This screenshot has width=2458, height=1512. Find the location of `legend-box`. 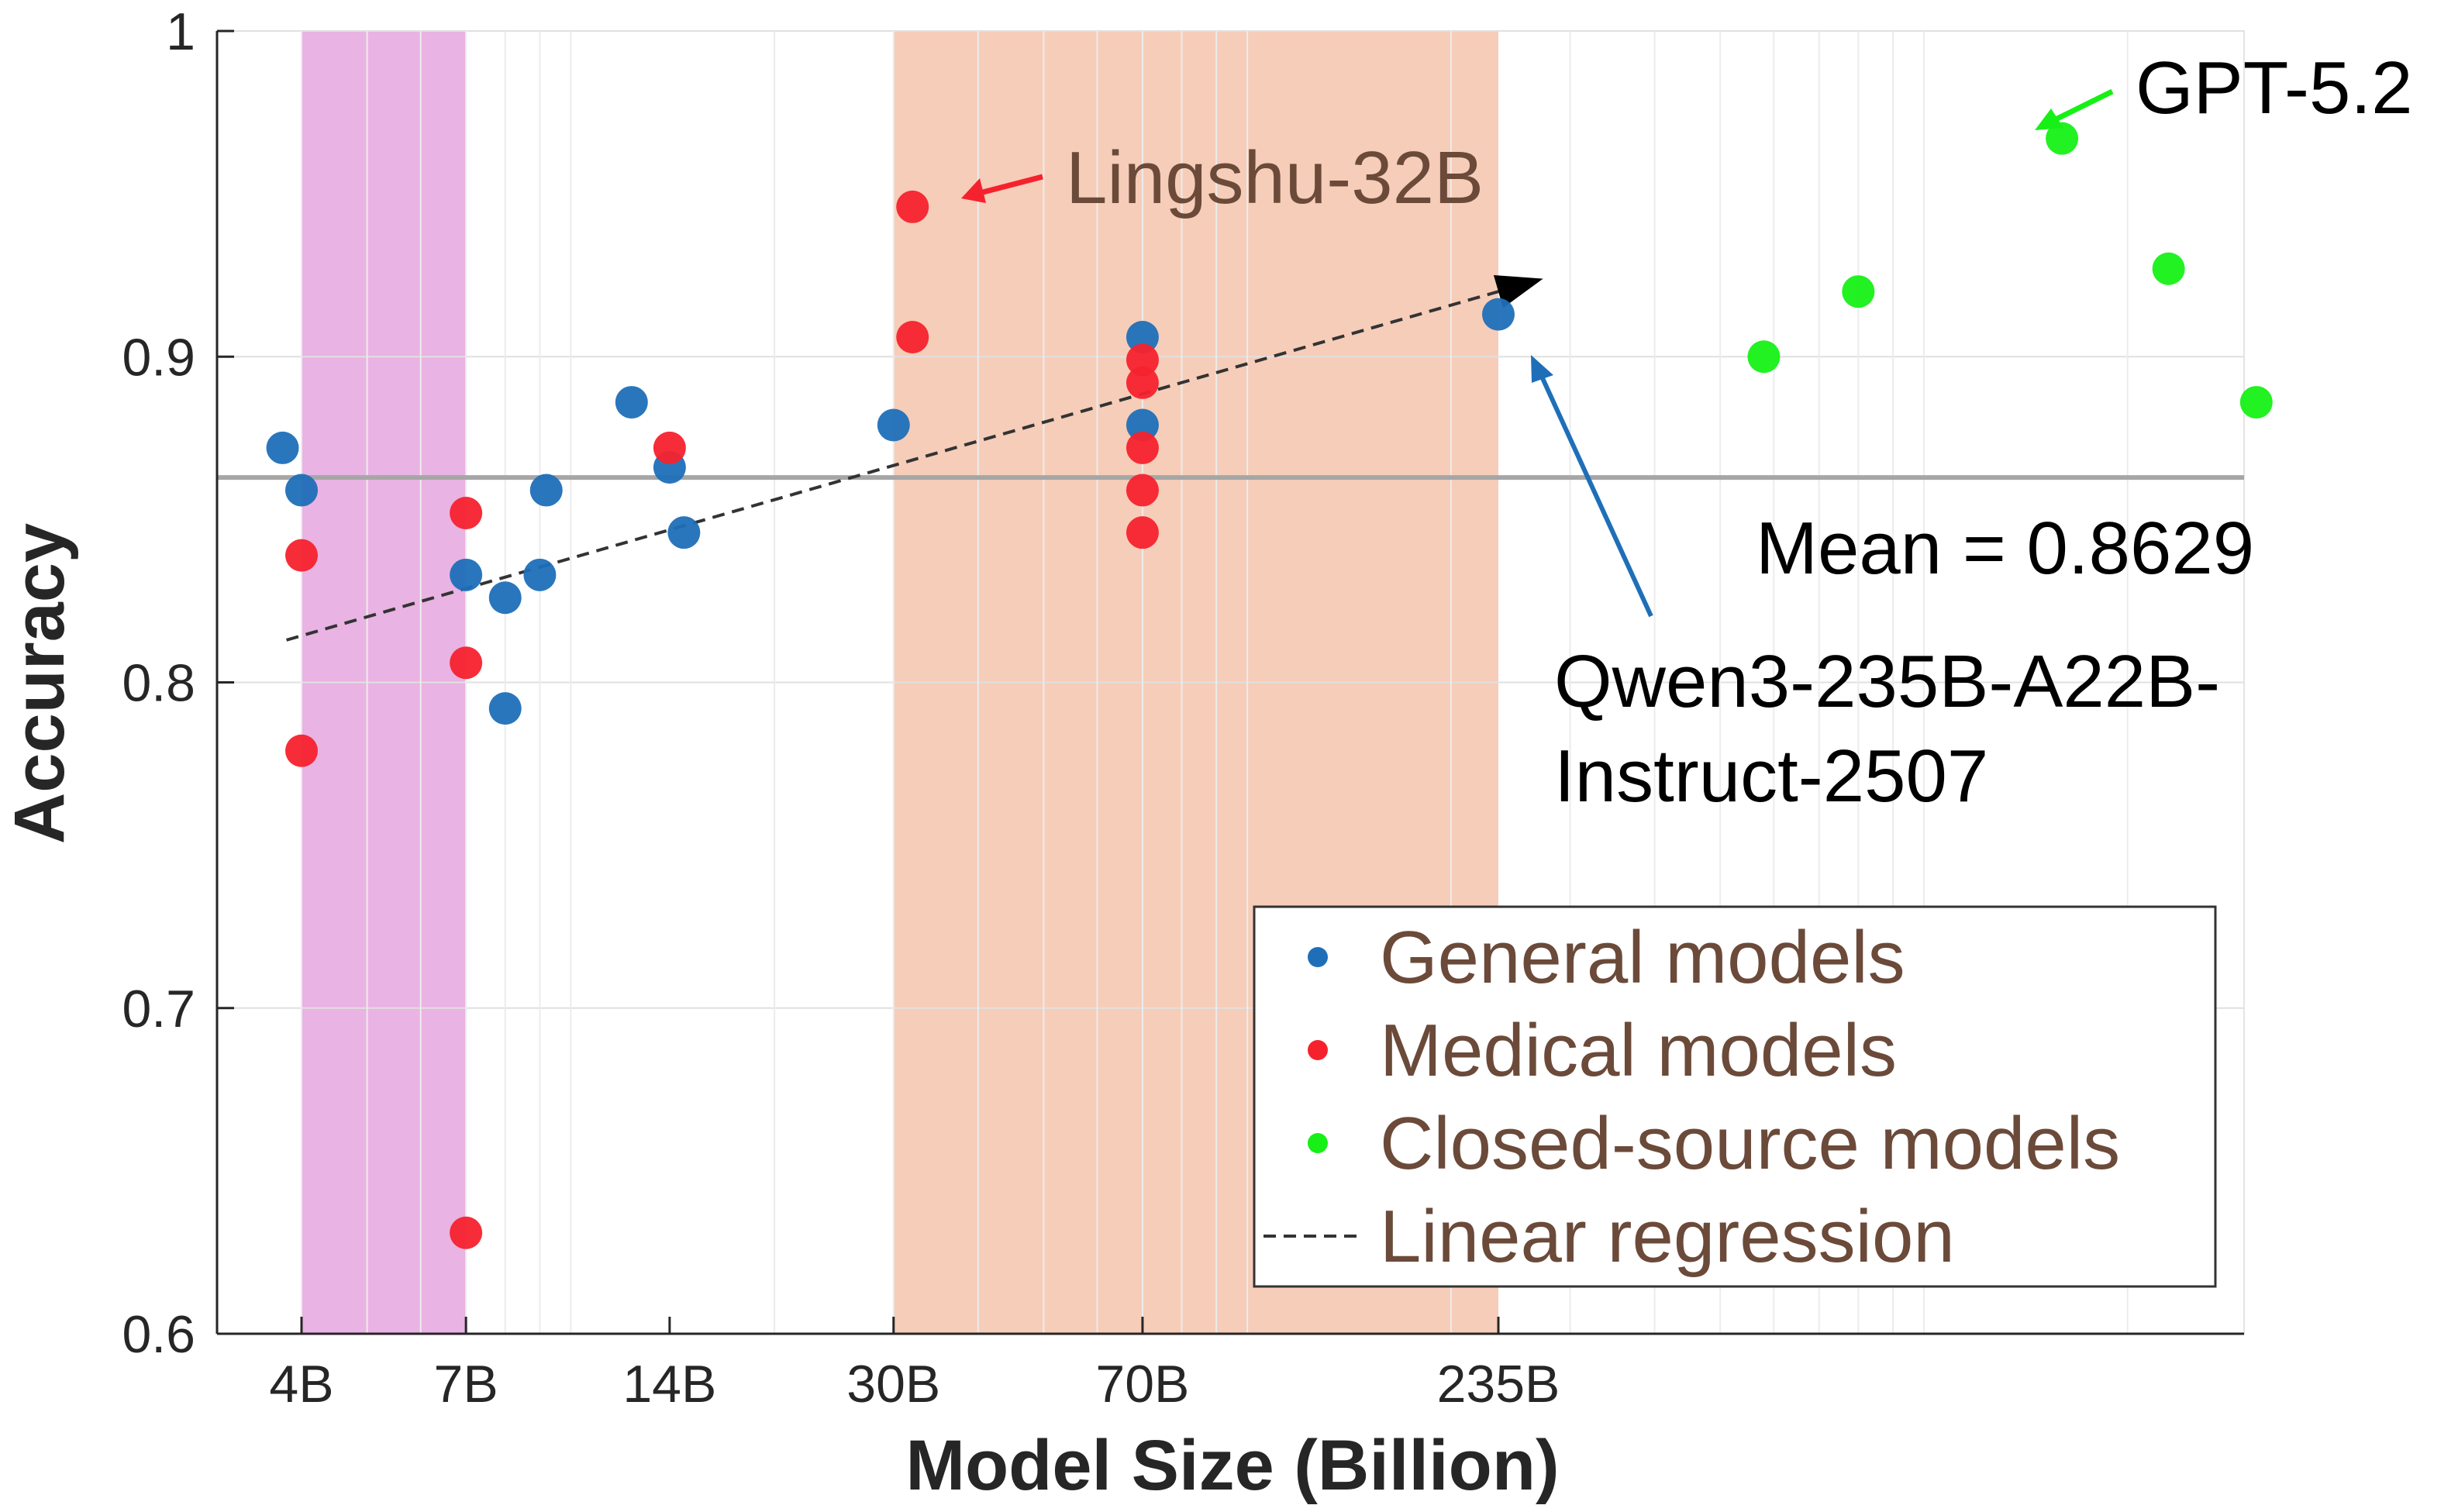

legend-box is located at coordinates (1735, 1096).